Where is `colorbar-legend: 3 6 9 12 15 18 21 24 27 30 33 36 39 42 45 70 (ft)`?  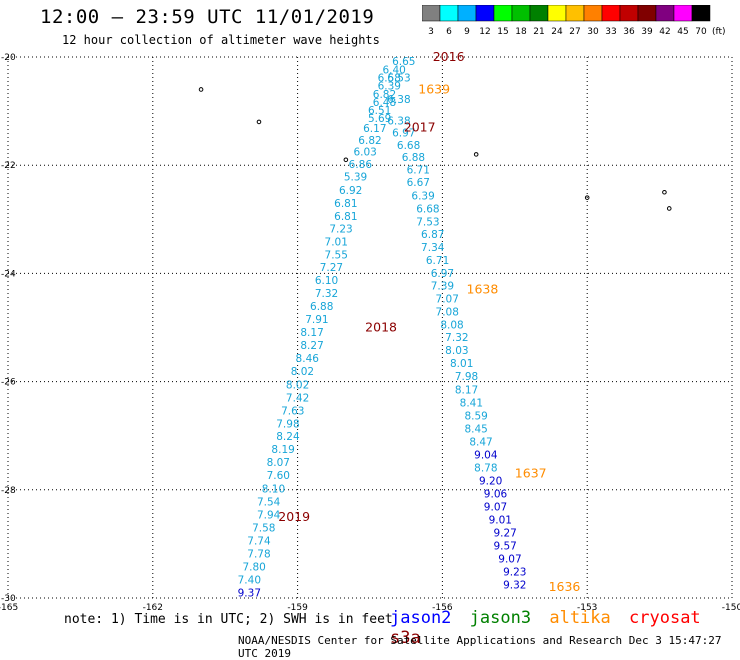 colorbar-legend: 3 6 9 12 15 18 21 24 27 30 33 36 39 42 45 70 (ft) is located at coordinates (574, 21).